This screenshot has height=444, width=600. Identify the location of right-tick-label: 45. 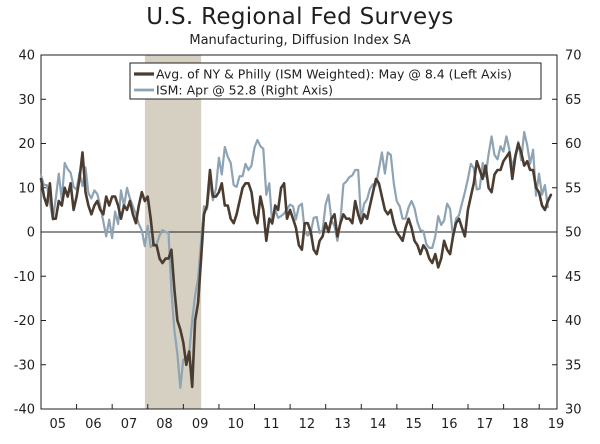
(573, 277).